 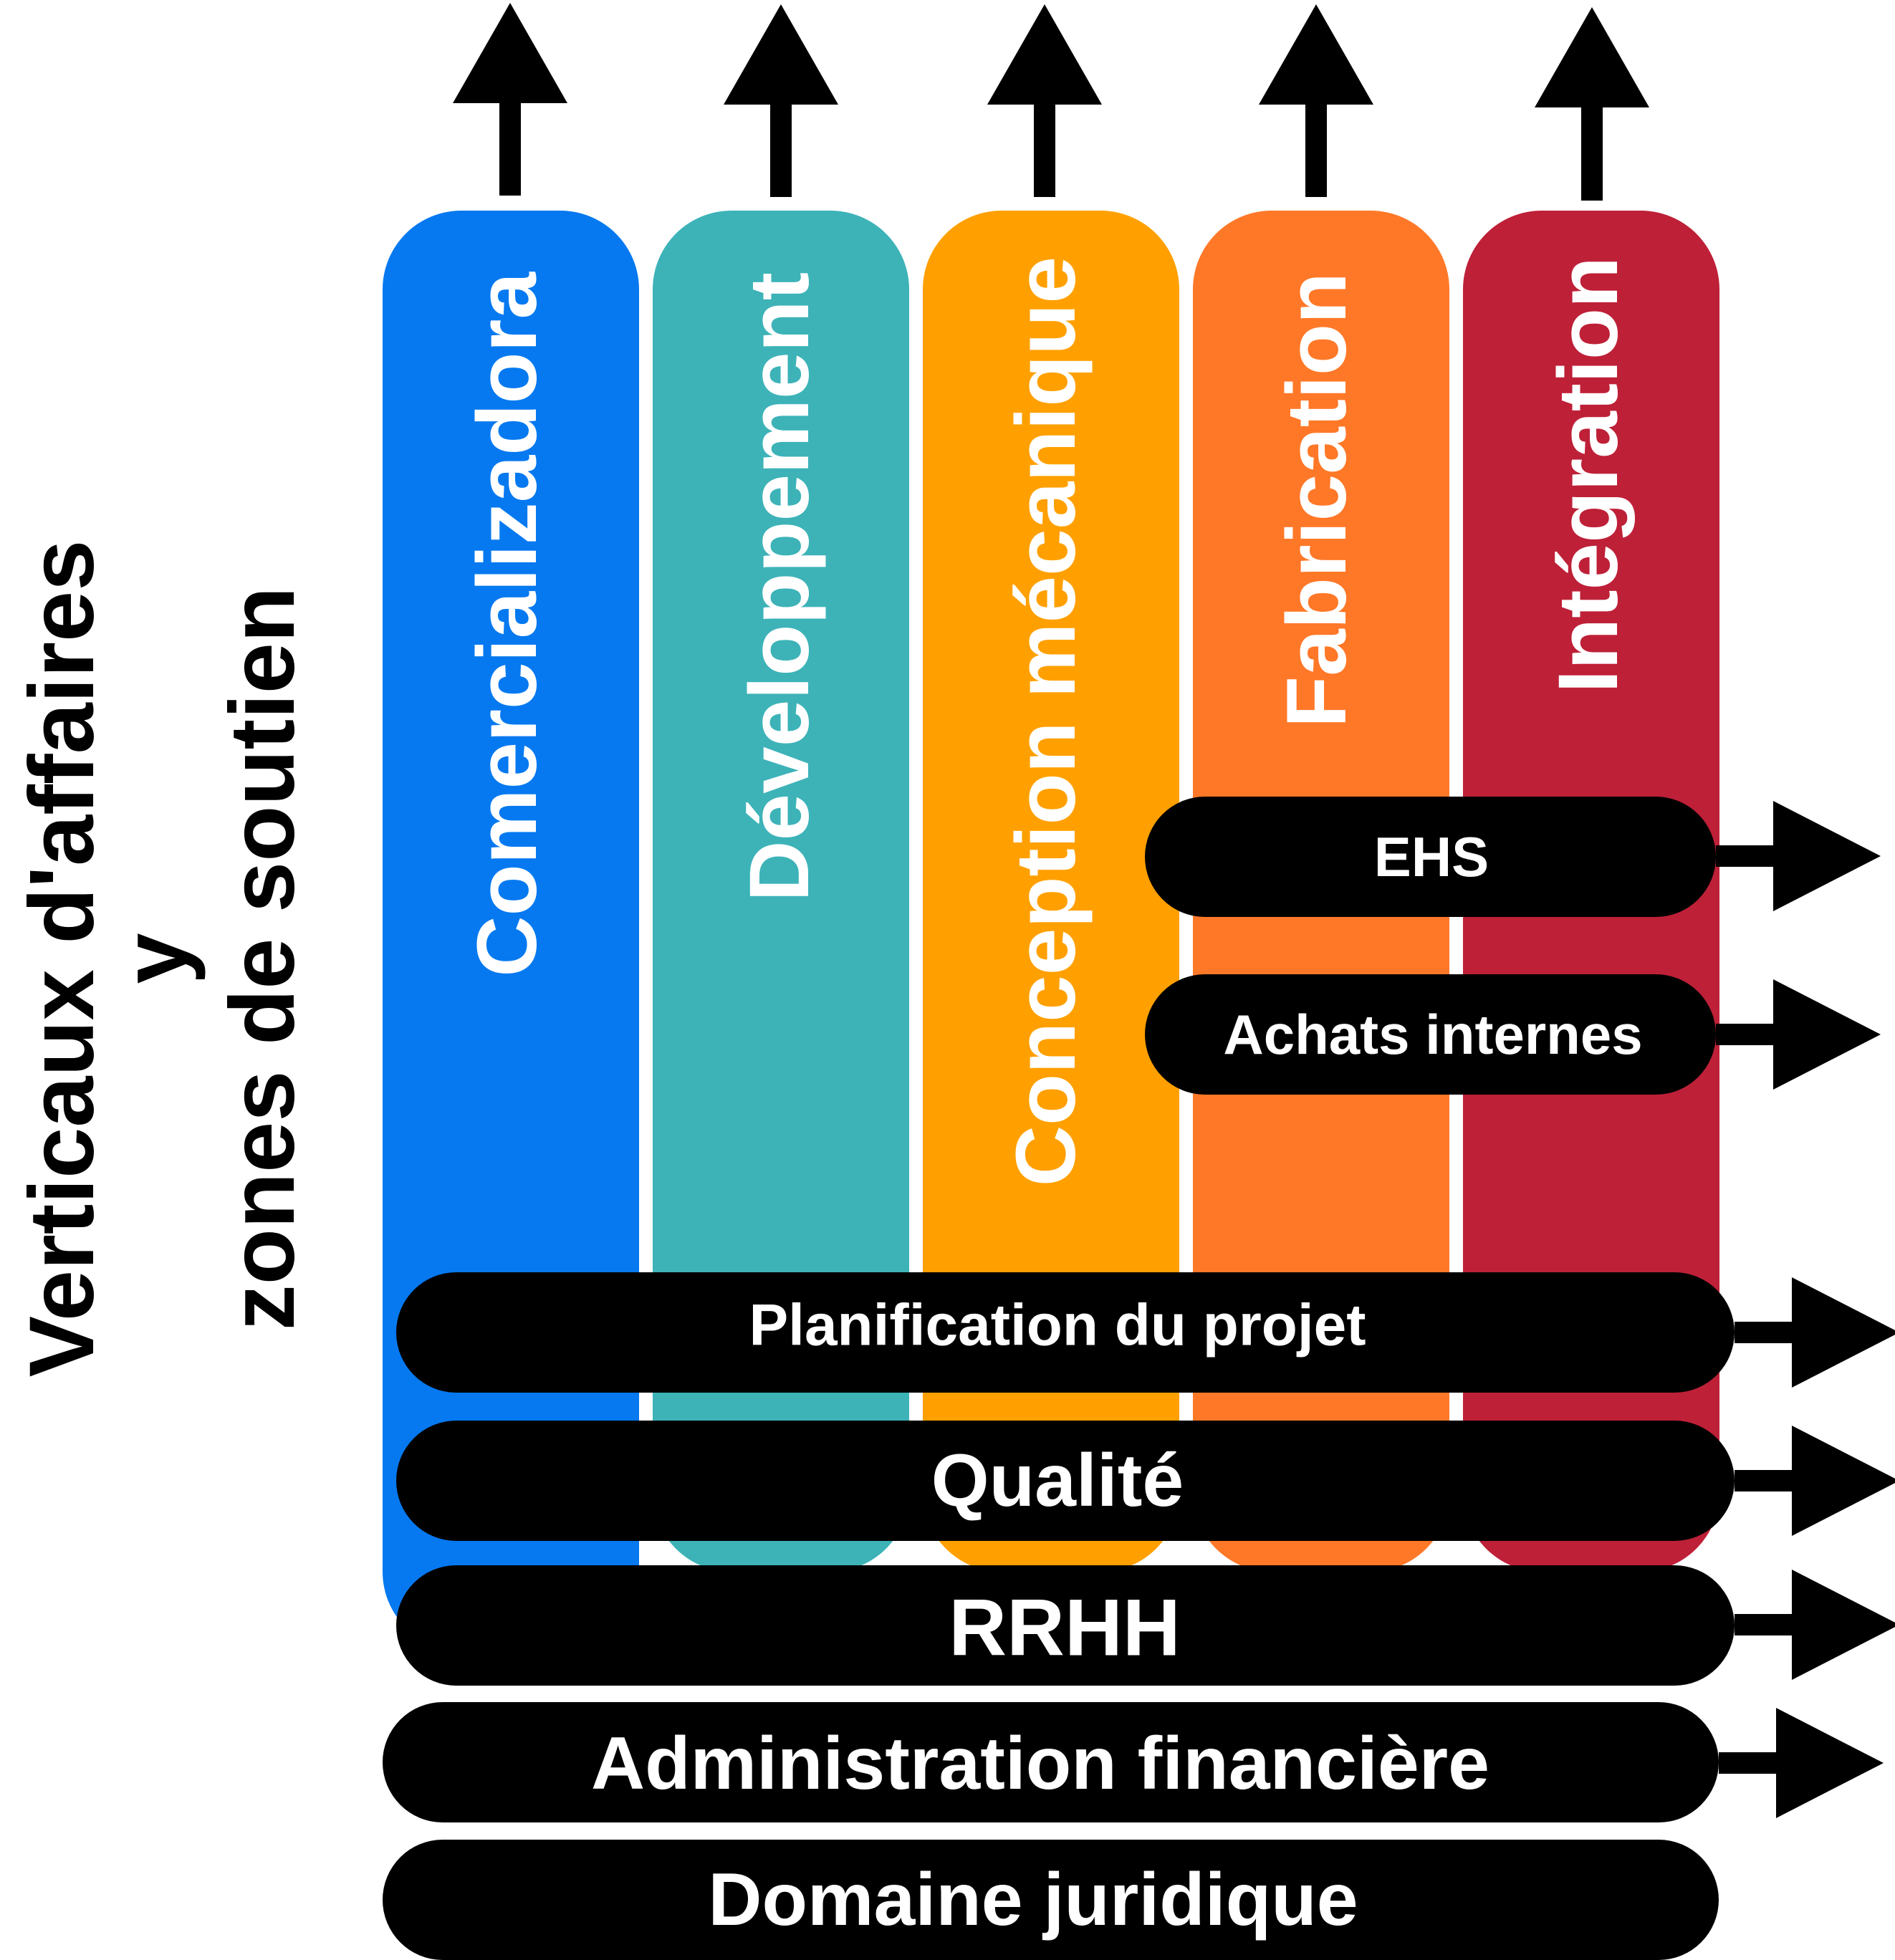 I want to click on vertical-developpement: Développement, so click(x=781, y=892).